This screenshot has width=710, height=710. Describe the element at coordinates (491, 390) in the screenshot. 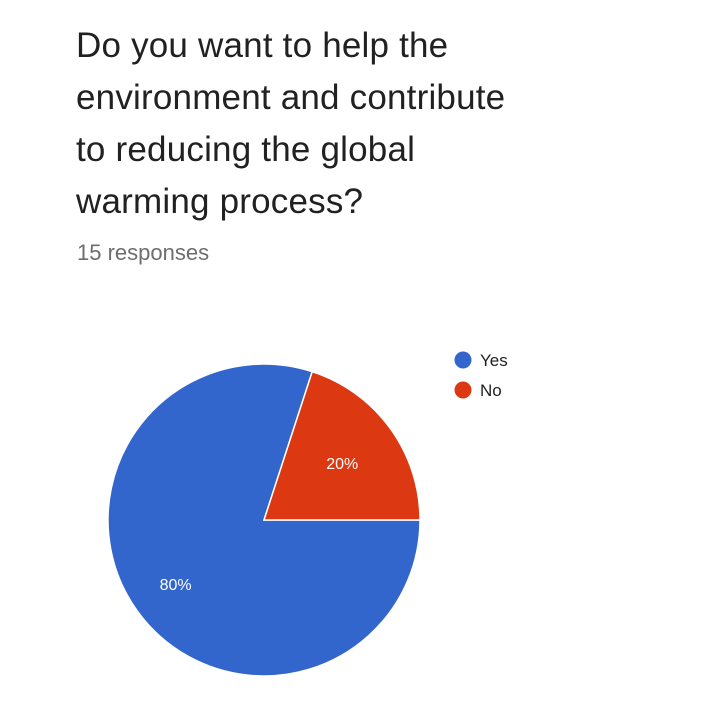

I see `legend-label-no: No` at that location.